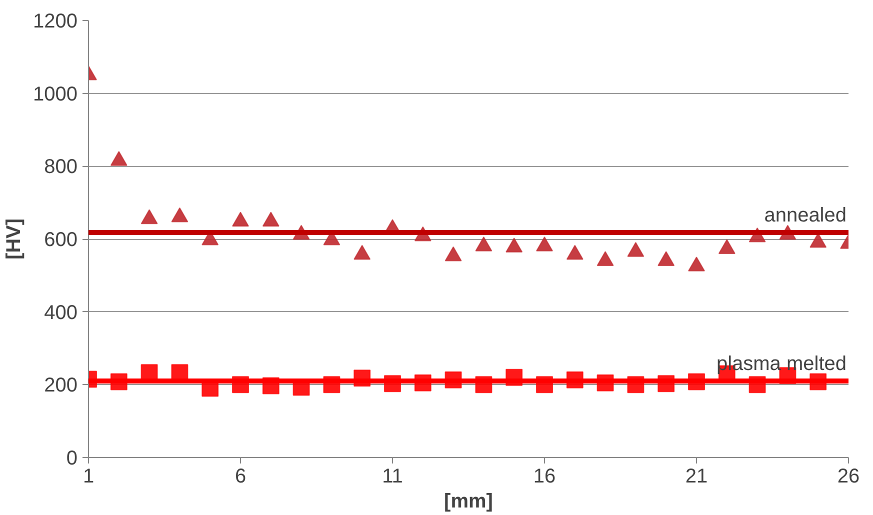 The width and height of the screenshot is (873, 515). I want to click on ref-line-label: plasma melted, so click(781, 364).